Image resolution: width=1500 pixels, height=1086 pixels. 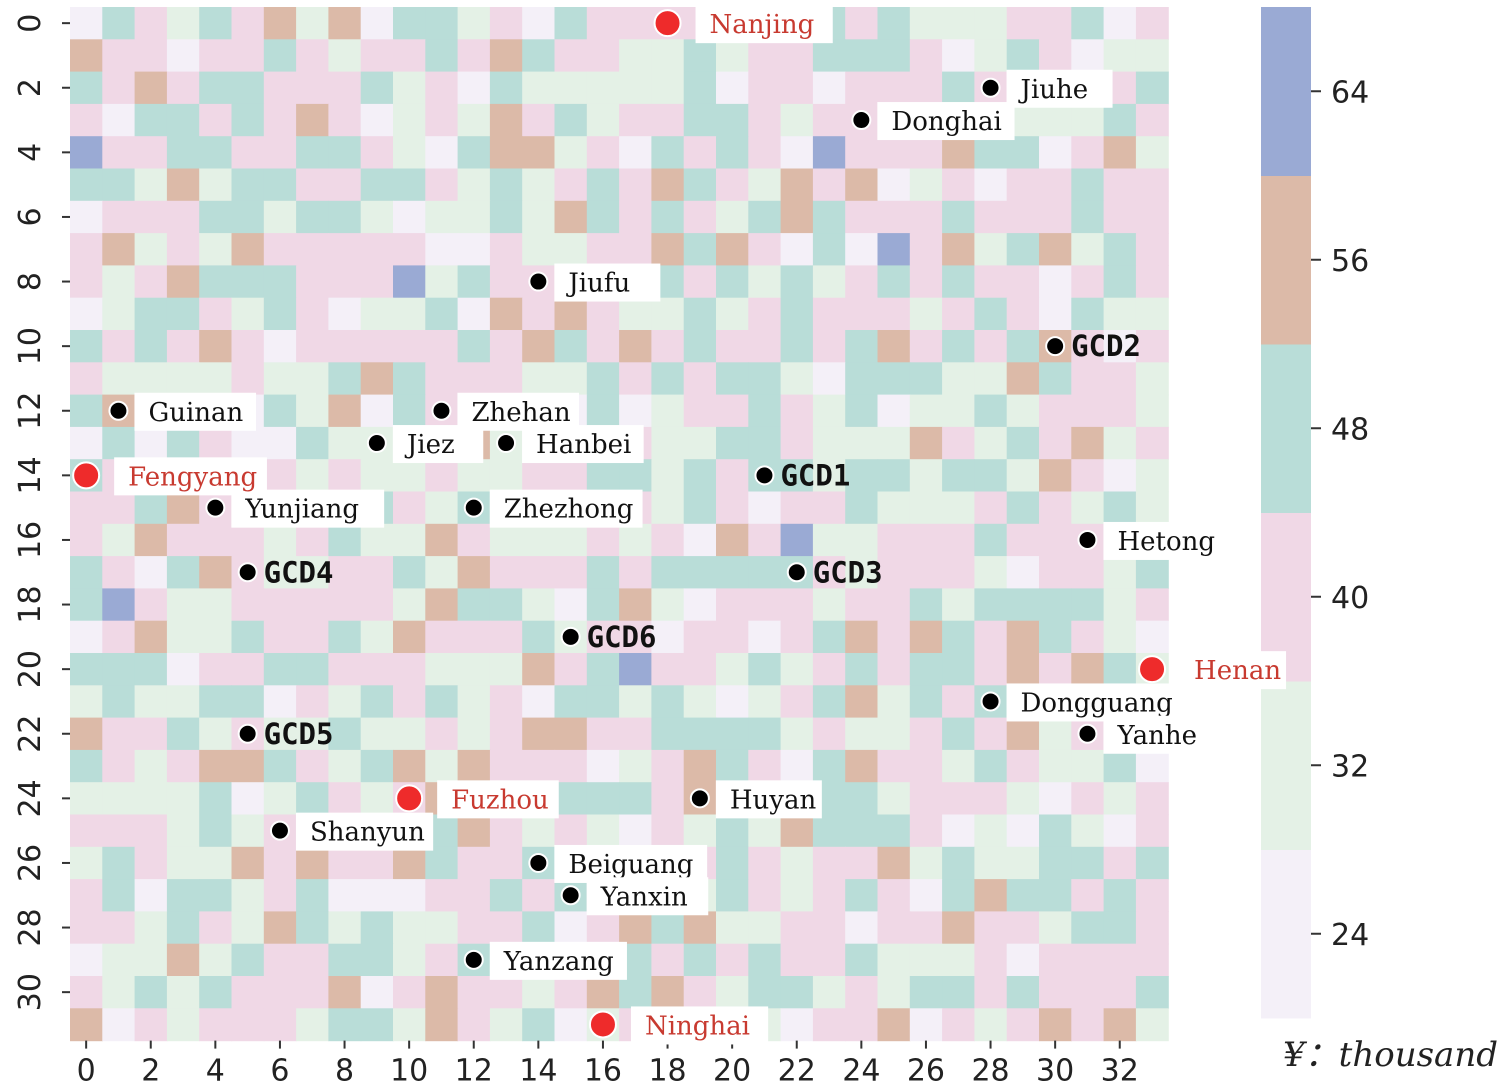 I want to click on gcd-label: GCD1, so click(x=815, y=475).